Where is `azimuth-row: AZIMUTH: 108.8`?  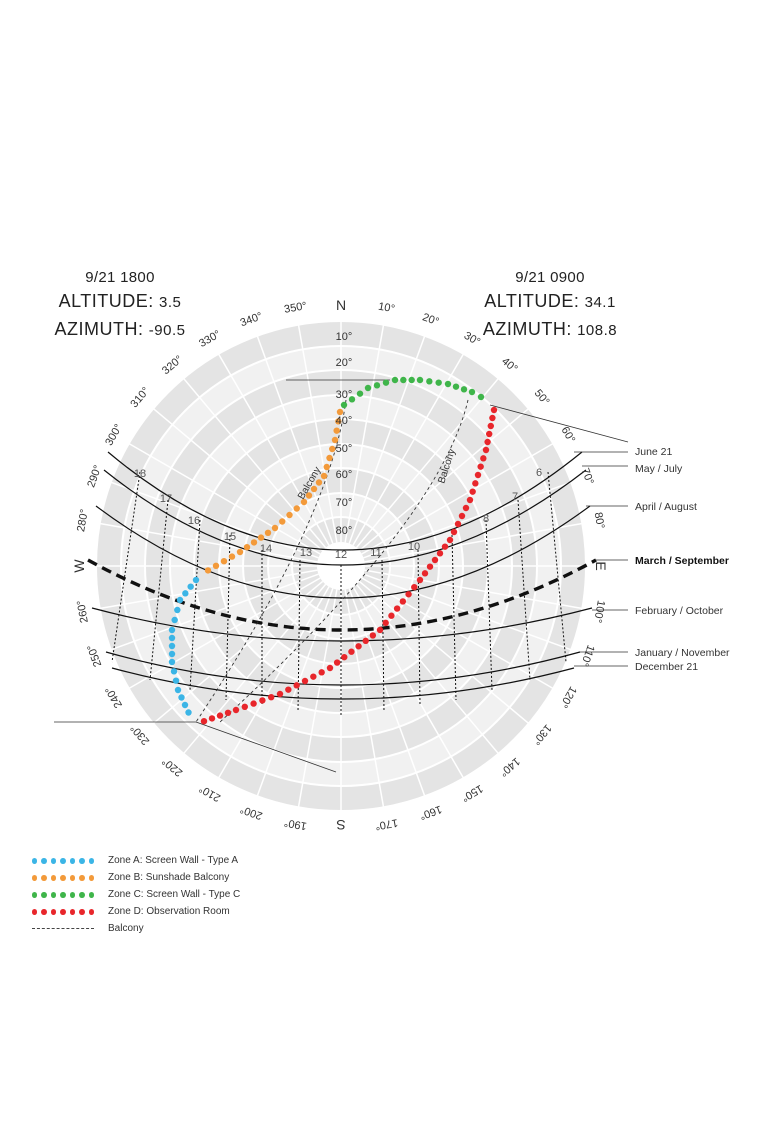
azimuth-row: AZIMUTH: 108.8 is located at coordinates (550, 330).